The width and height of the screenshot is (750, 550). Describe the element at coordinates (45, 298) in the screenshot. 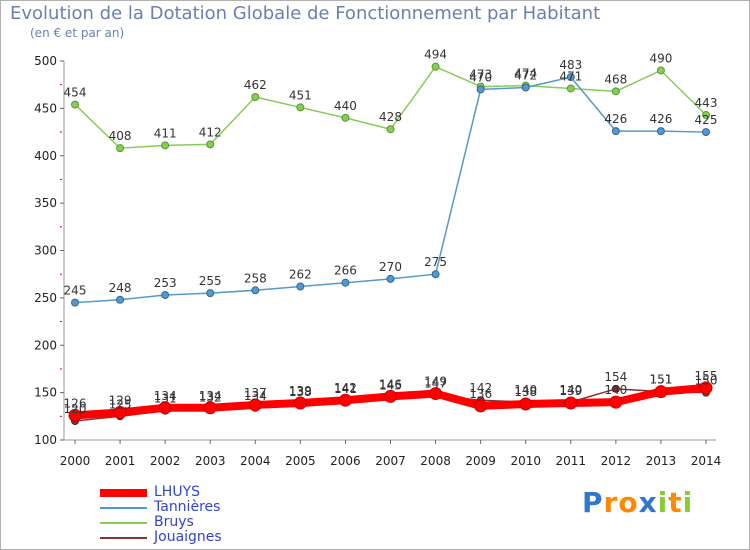

I see `y-tick-label: 250` at that location.